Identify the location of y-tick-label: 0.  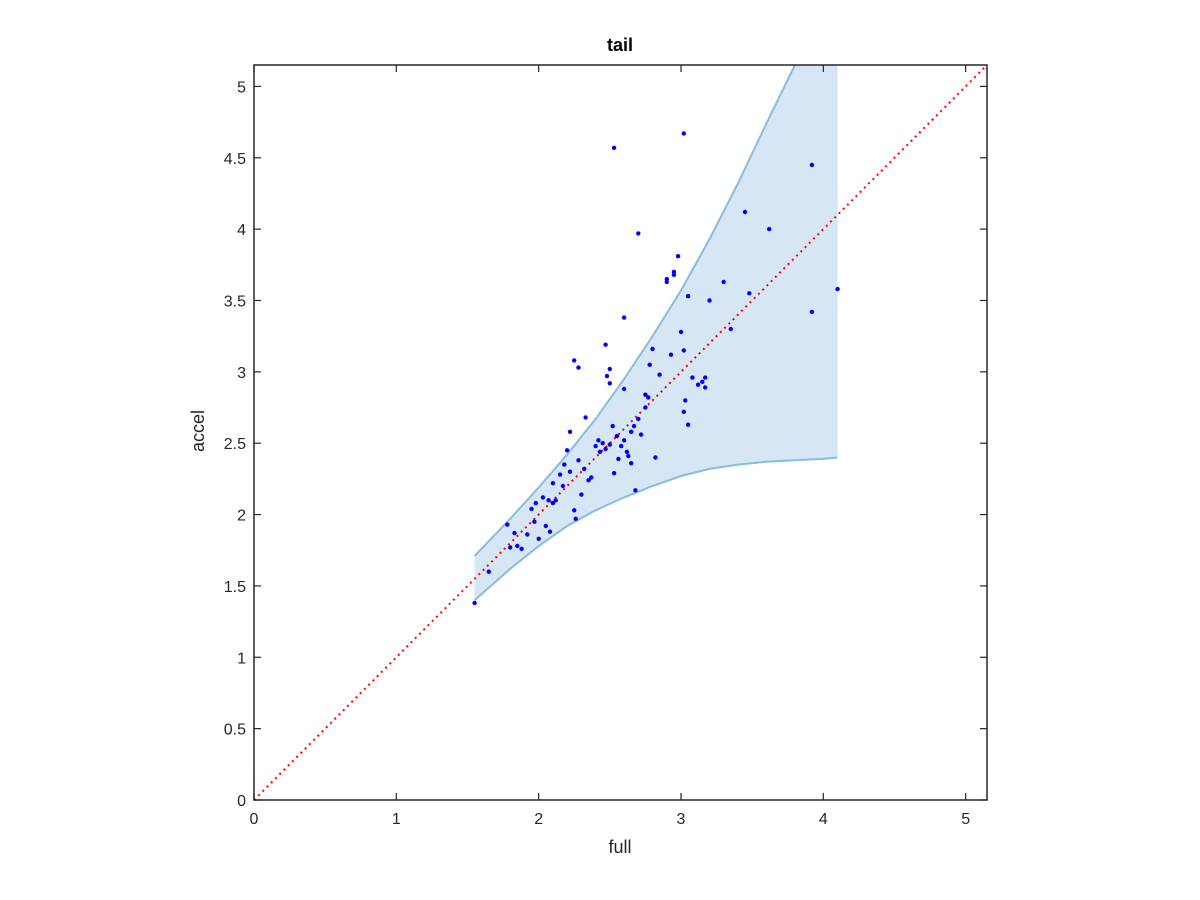
(241, 801).